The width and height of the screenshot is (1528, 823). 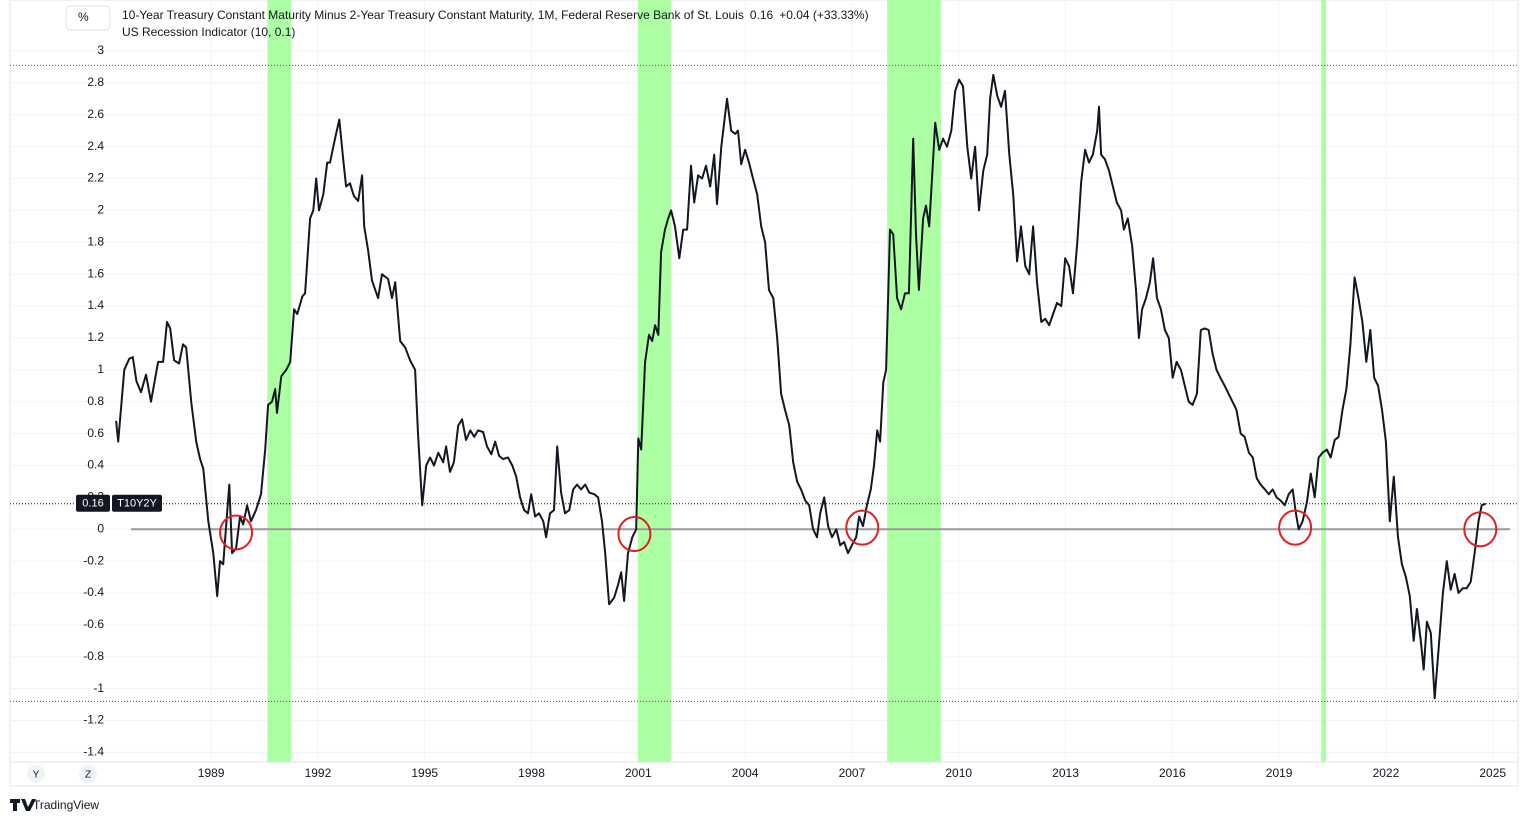 What do you see at coordinates (762, 15) in the screenshot?
I see `header-value: 0.16` at bounding box center [762, 15].